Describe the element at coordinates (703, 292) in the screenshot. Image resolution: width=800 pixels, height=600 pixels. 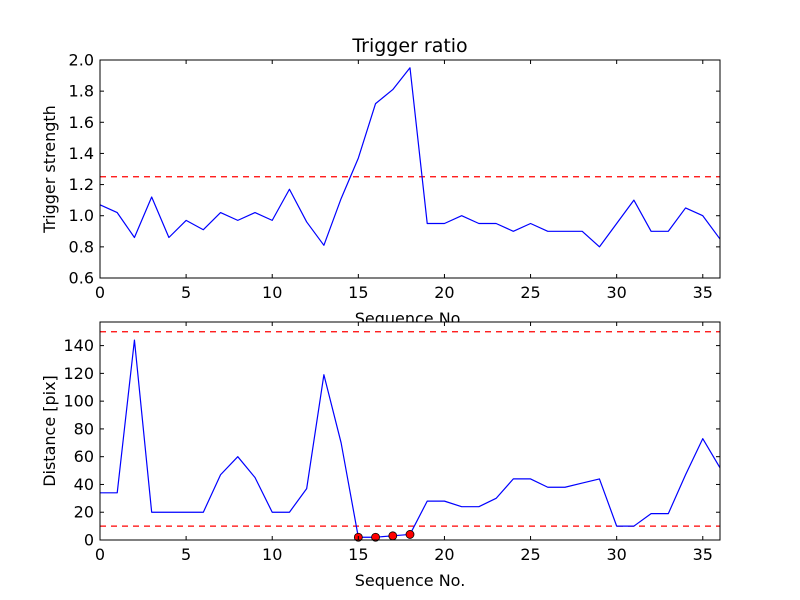
I see `top-xtick-label: 35` at that location.